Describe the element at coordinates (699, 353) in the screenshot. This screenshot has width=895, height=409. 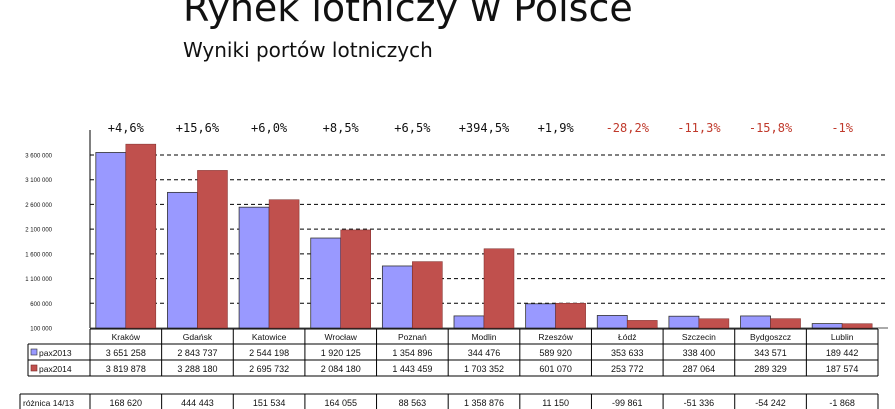
I see `table-cell-pax2013: 338 400` at that location.